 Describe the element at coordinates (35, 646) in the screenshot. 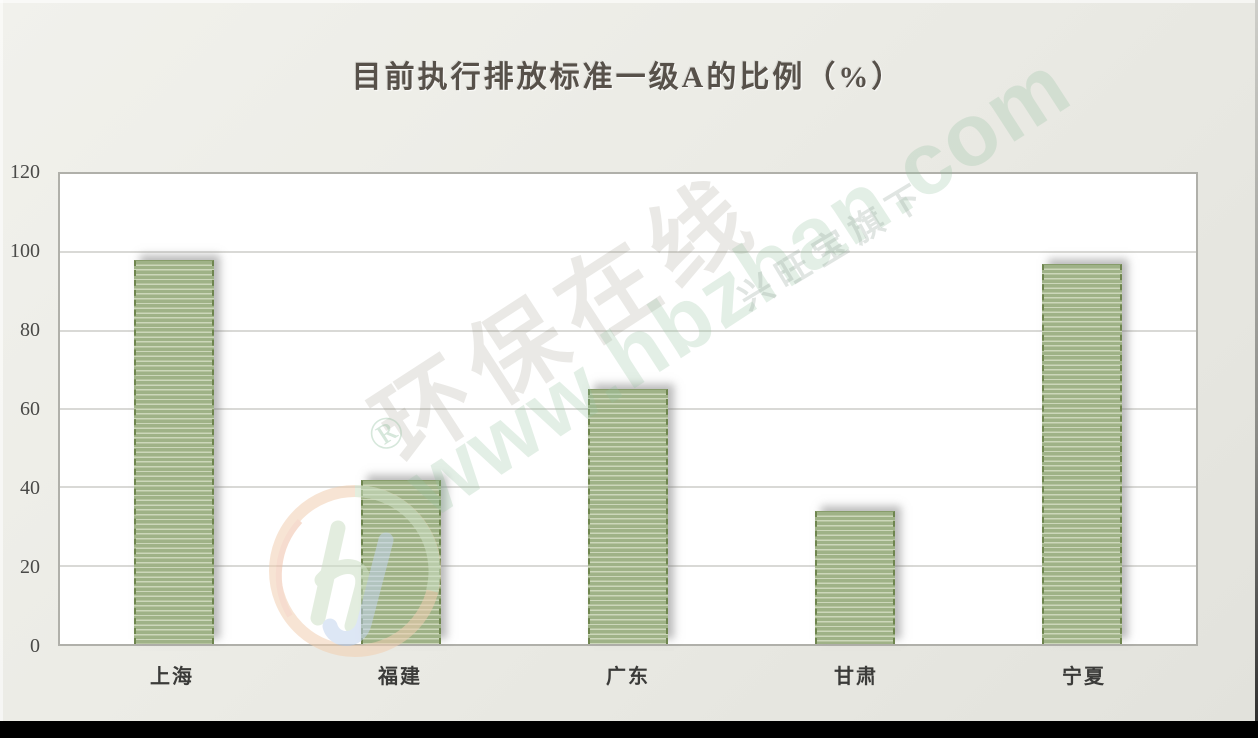

I see `y-axis-tick-label: 0` at that location.